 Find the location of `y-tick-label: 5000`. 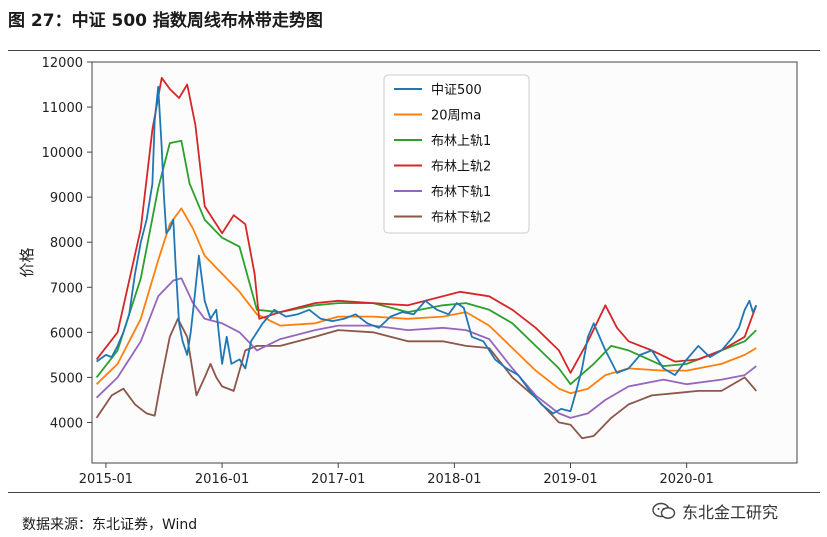

y-tick-label: 5000 is located at coordinates (66, 378).